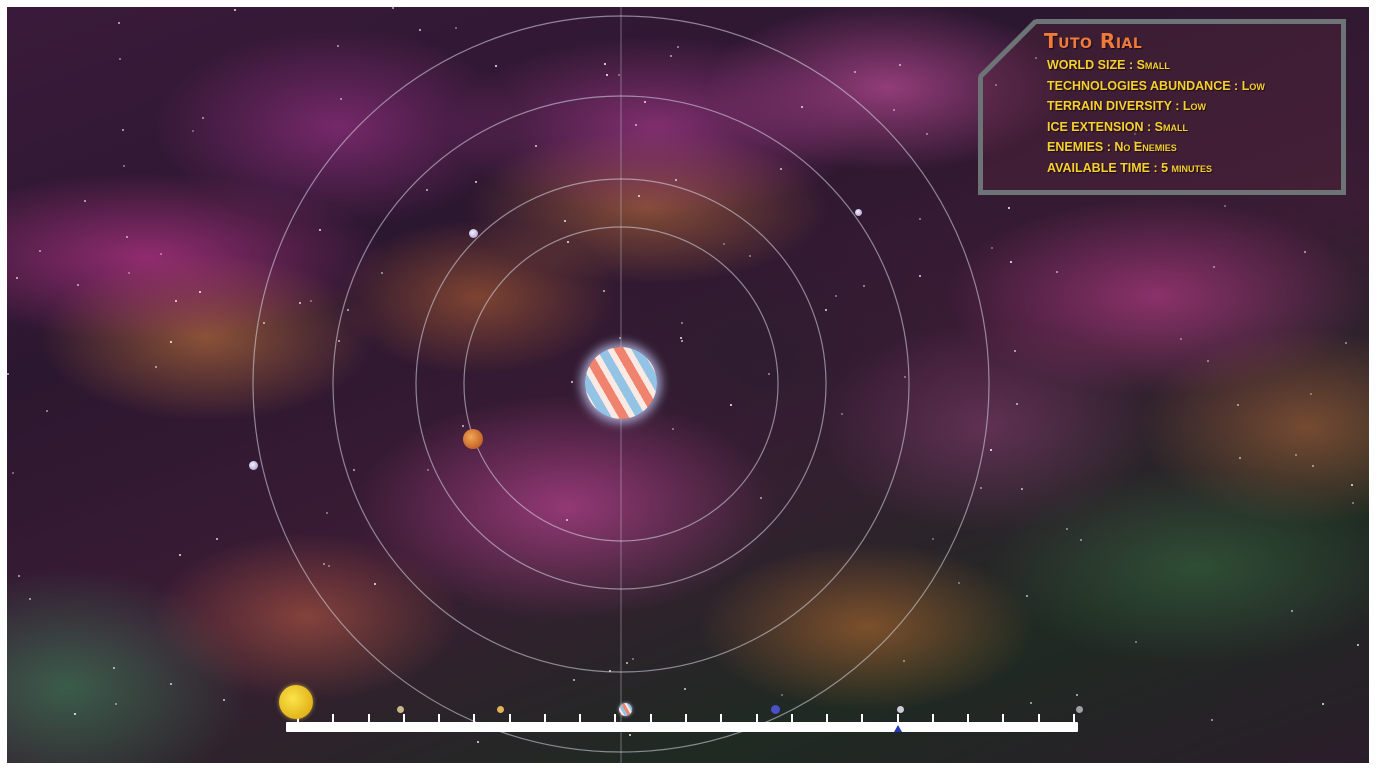 This screenshot has height=769, width=1383. I want to click on yellow-sun-icon, so click(296, 702).